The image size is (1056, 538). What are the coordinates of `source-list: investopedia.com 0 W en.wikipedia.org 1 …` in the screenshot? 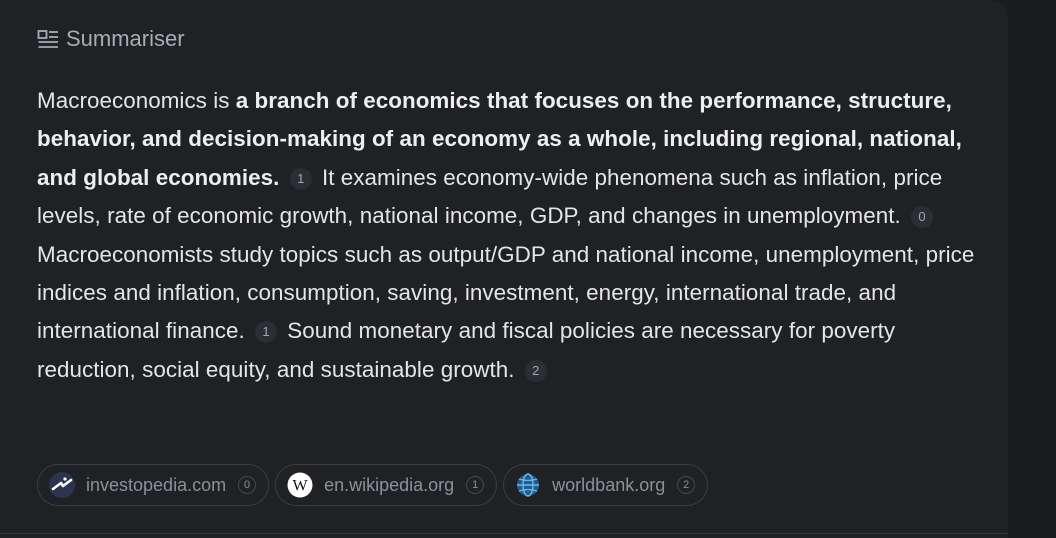 It's located at (373, 485).